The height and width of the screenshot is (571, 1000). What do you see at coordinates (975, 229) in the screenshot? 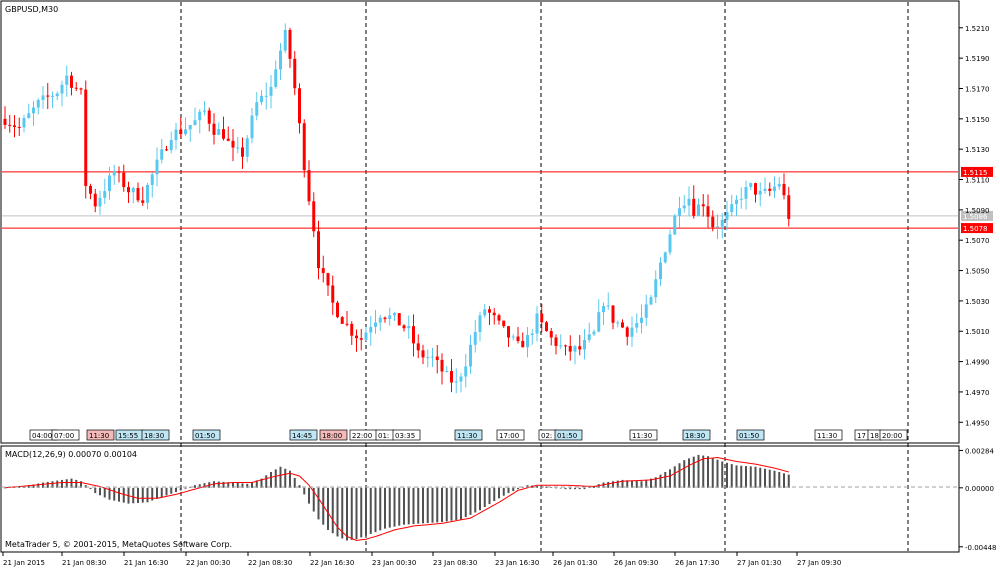
I see `price-level-label: 1.5078` at bounding box center [975, 229].